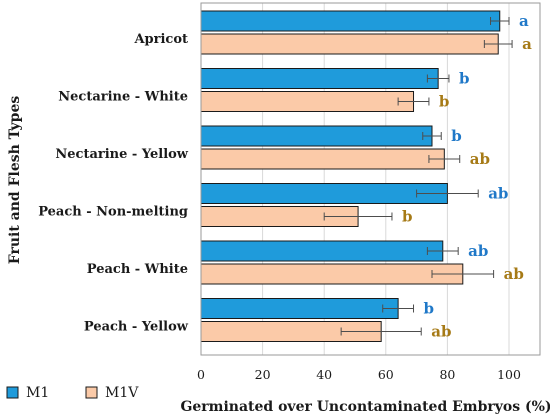  What do you see at coordinates (121, 154) in the screenshot?
I see `category-label: Nectarine - Yellow` at bounding box center [121, 154].